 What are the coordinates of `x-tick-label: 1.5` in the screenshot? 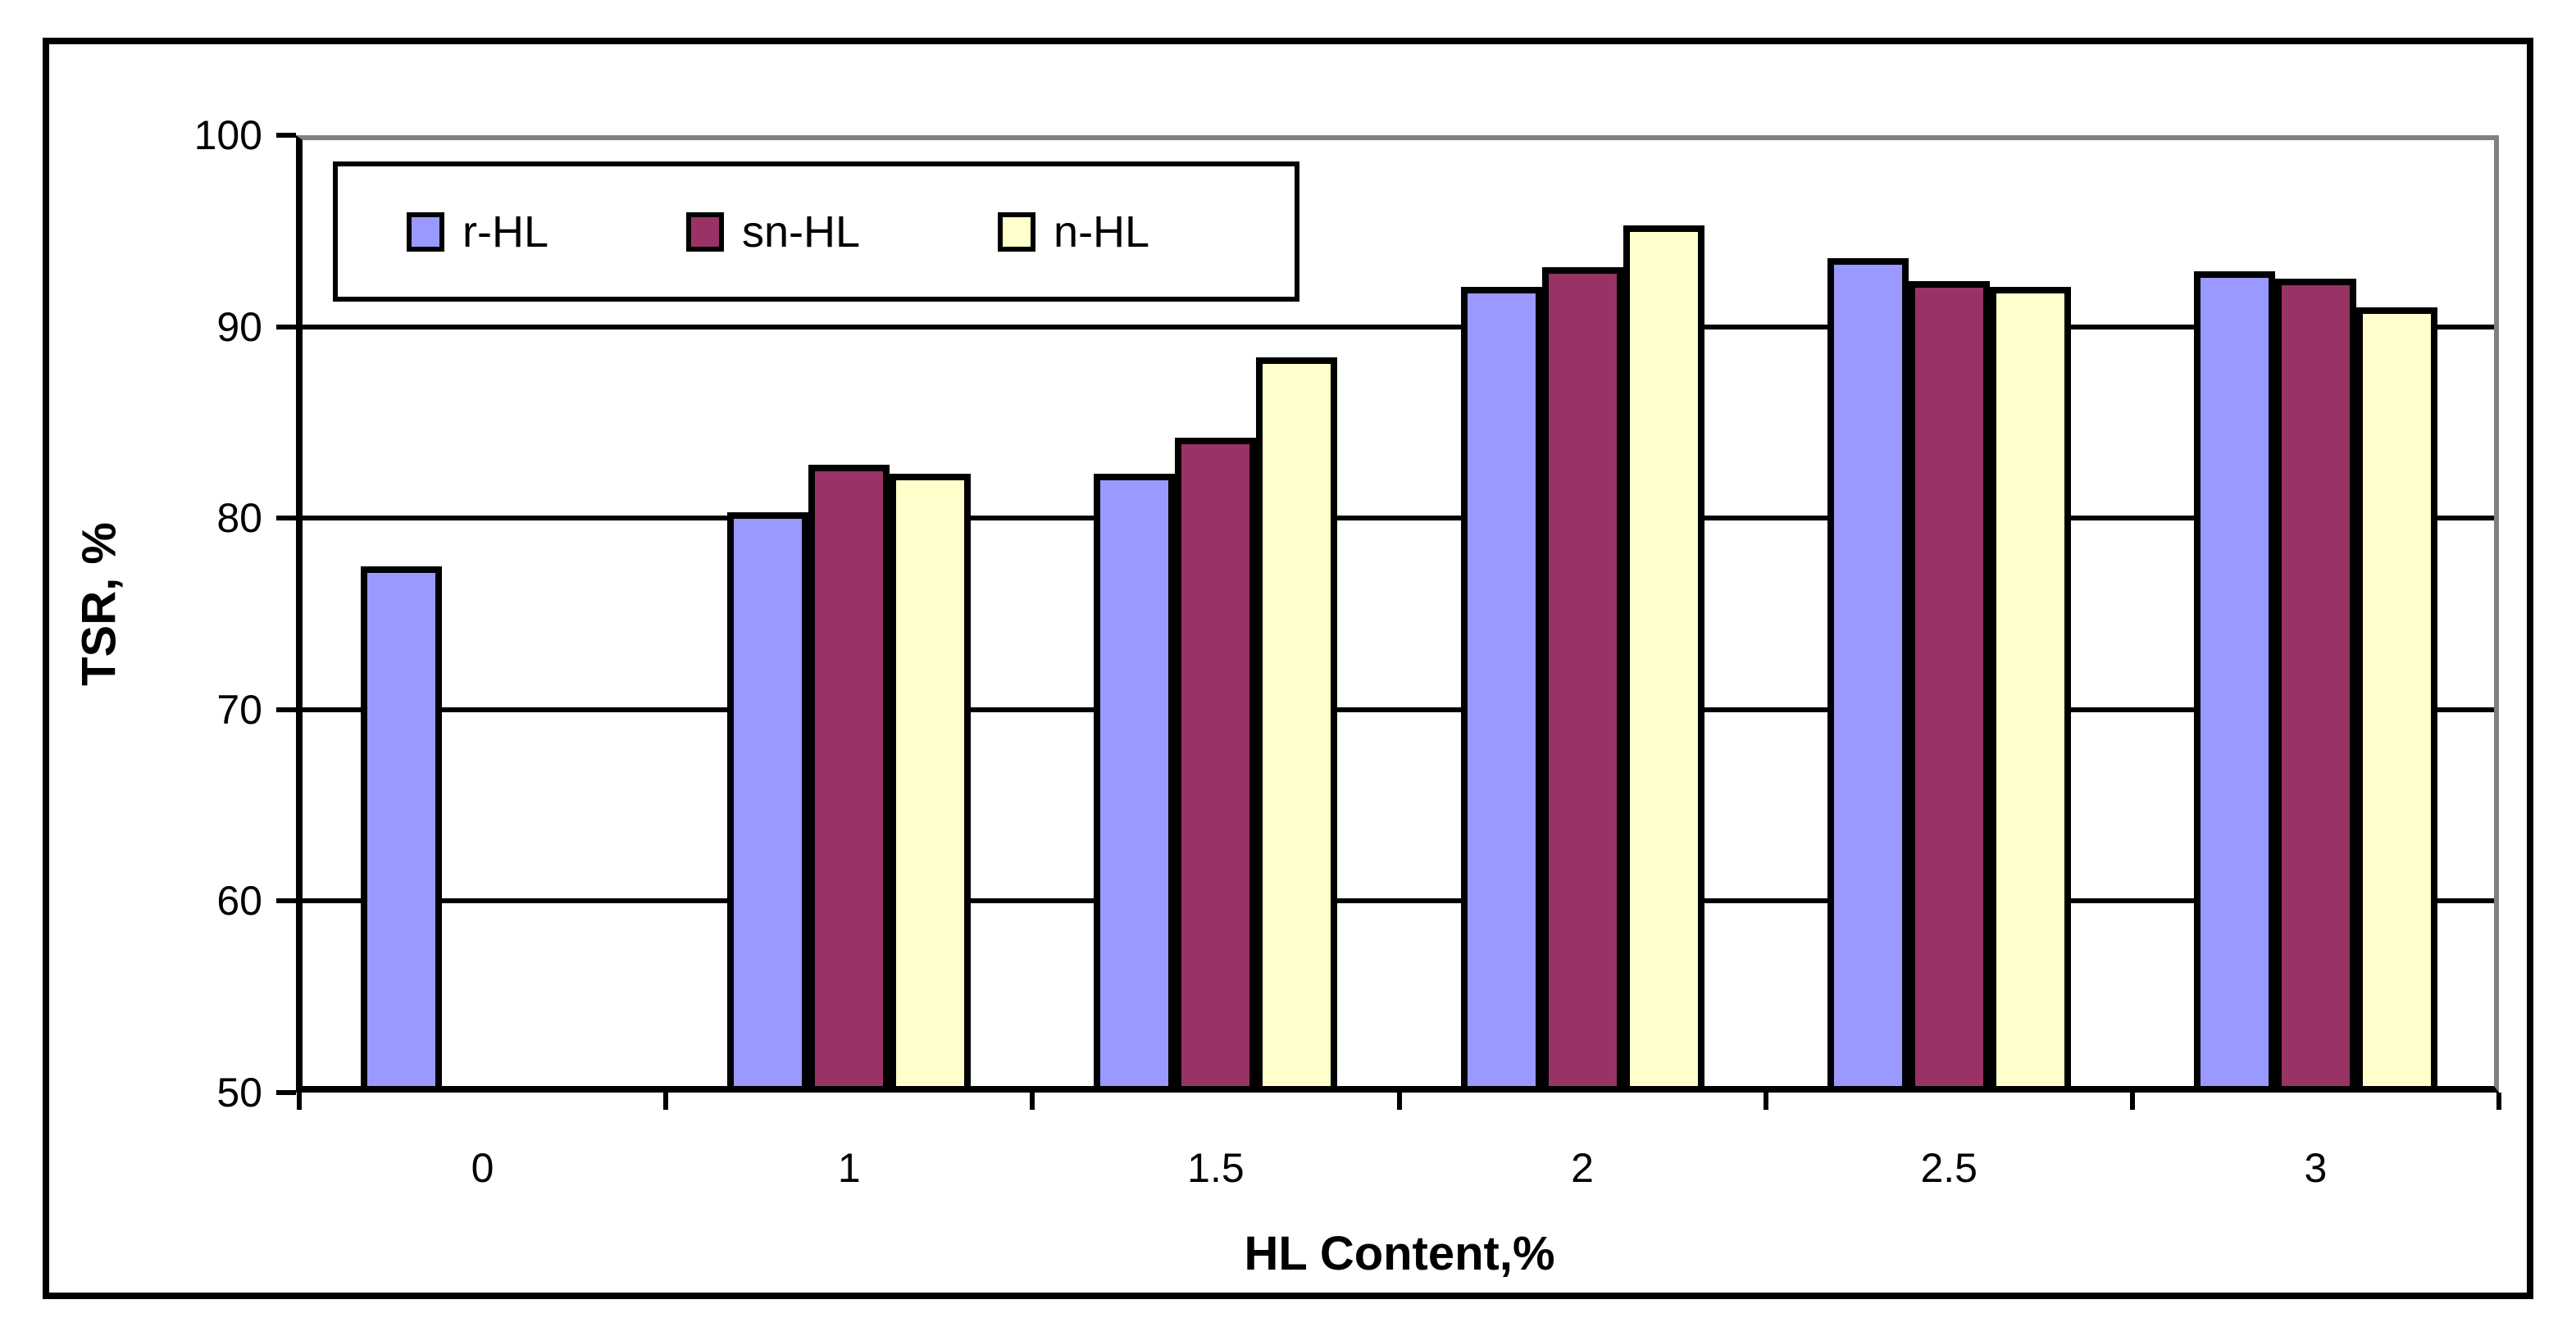 It's located at (1216, 1168).